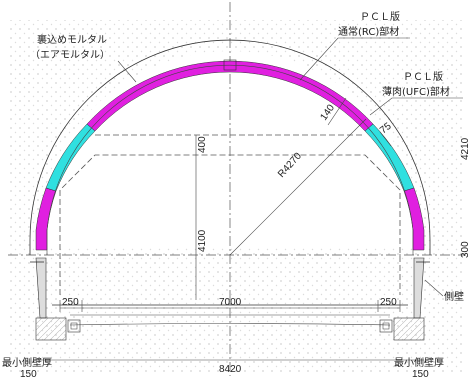  Describe the element at coordinates (70, 302) in the screenshot. I see `dim-250-left: 250` at that location.